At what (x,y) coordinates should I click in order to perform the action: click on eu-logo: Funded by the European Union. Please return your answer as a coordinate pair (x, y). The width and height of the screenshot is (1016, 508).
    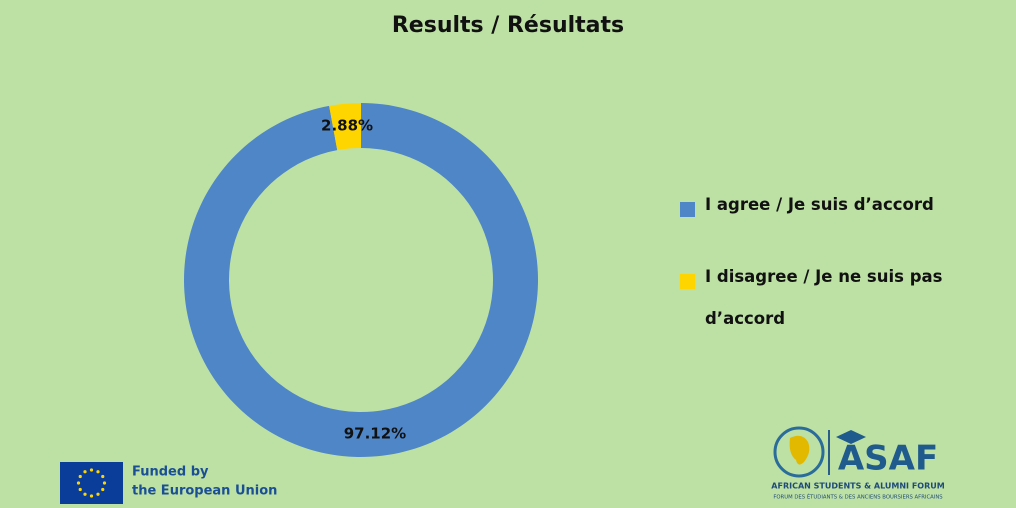
    Looking at the image, I should click on (168, 483).